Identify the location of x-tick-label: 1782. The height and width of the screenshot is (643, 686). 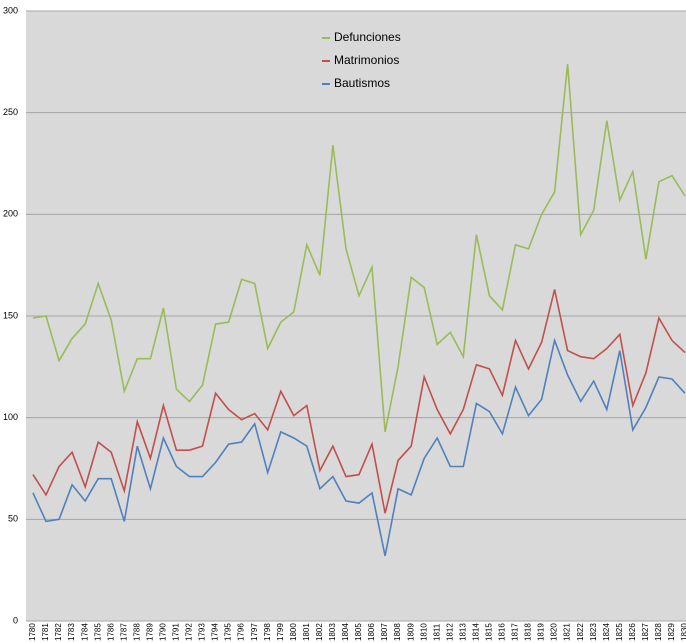
(58, 632).